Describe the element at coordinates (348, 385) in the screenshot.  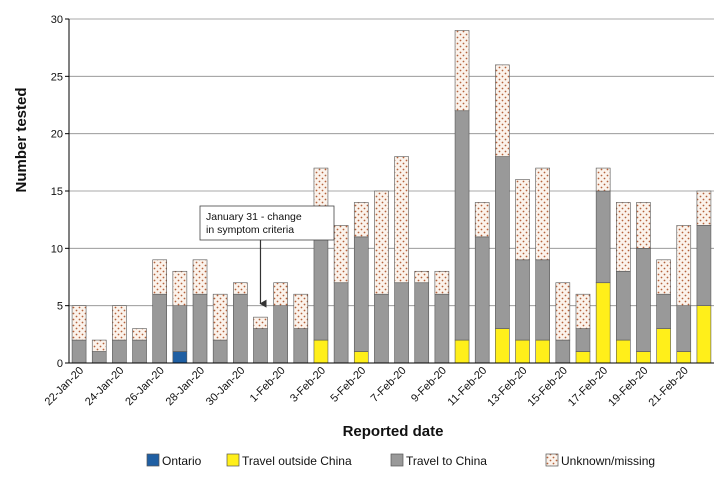
I see `x-tick-label: 5-Feb-20` at that location.